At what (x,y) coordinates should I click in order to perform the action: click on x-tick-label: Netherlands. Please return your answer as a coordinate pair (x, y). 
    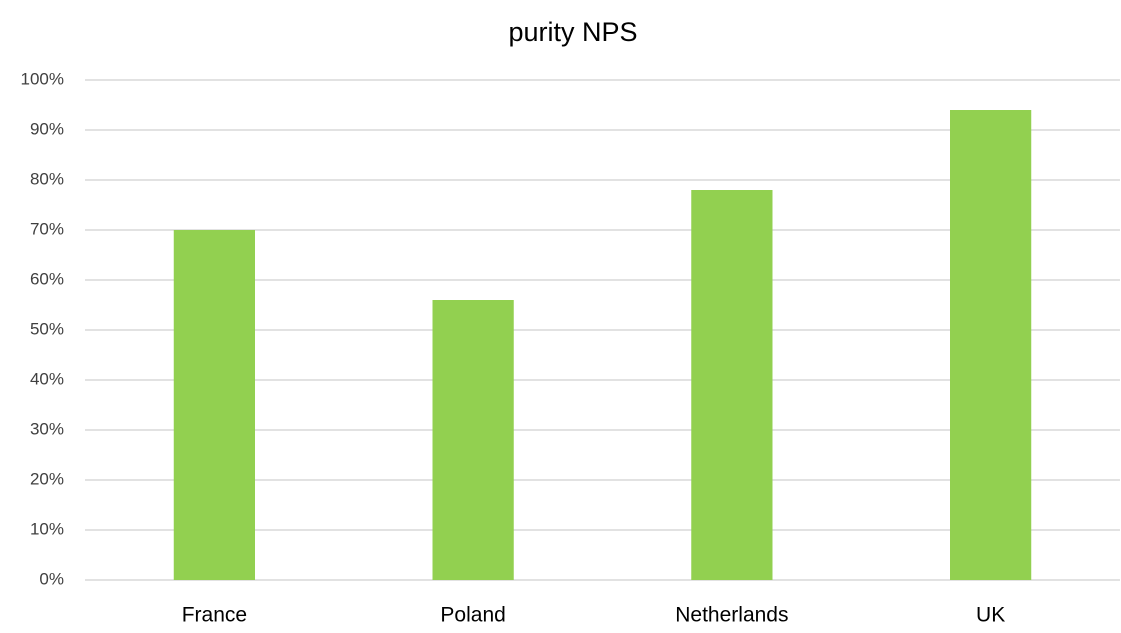
    Looking at the image, I should click on (731, 615).